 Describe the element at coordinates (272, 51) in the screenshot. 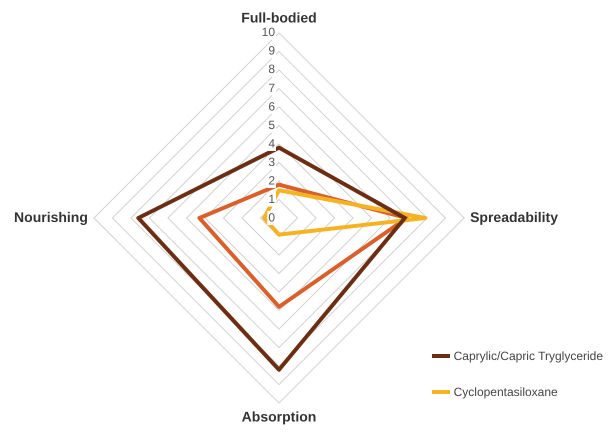

I see `y-tick-label: 9` at that location.